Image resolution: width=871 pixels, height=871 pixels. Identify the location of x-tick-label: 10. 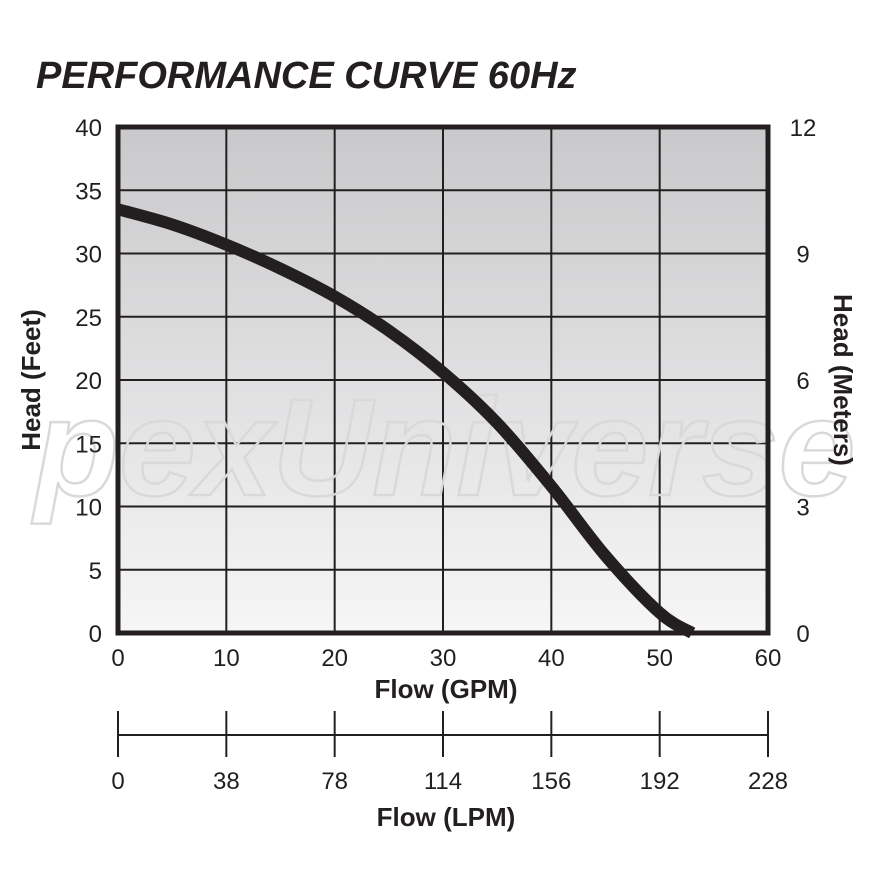
(226, 658).